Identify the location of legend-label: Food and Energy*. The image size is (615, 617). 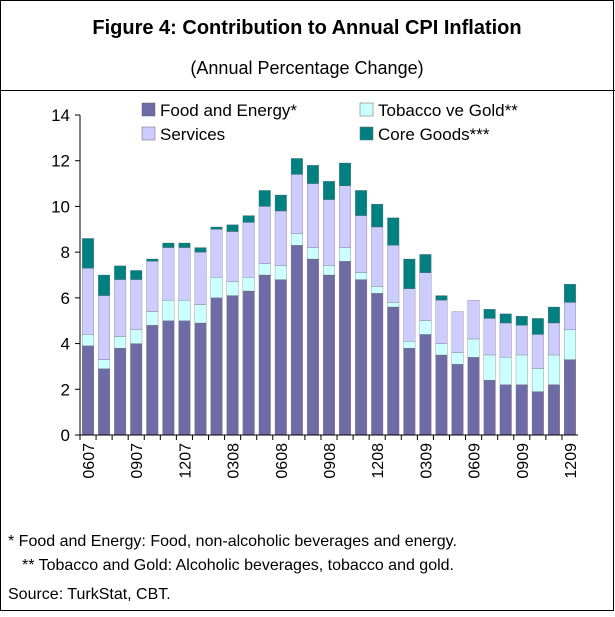
(228, 110).